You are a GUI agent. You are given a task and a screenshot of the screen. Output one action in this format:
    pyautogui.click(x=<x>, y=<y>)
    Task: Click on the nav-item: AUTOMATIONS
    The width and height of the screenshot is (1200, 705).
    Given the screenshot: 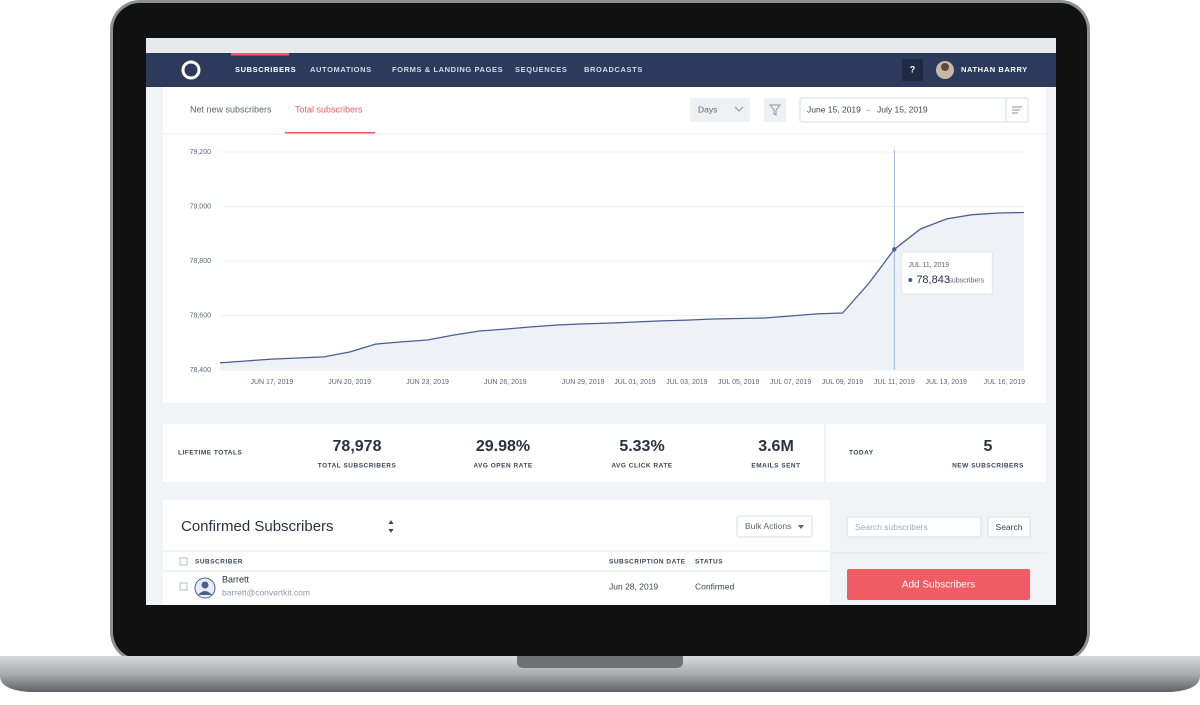 What is the action you would take?
    pyautogui.click(x=341, y=69)
    